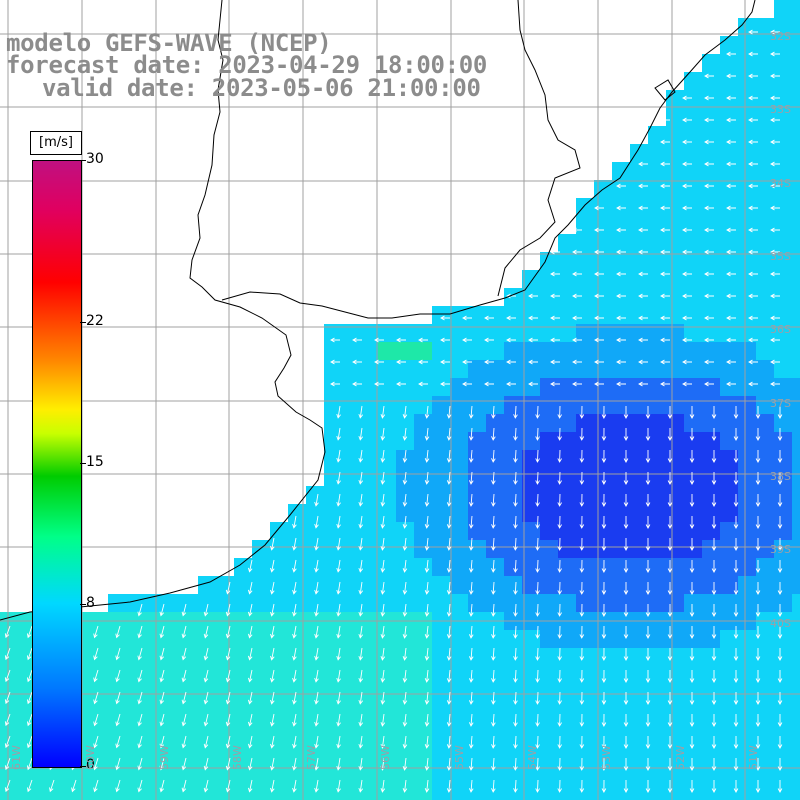 This screenshot has width=800, height=800. I want to click on colorbar-tick-label: 0, so click(90, 765).